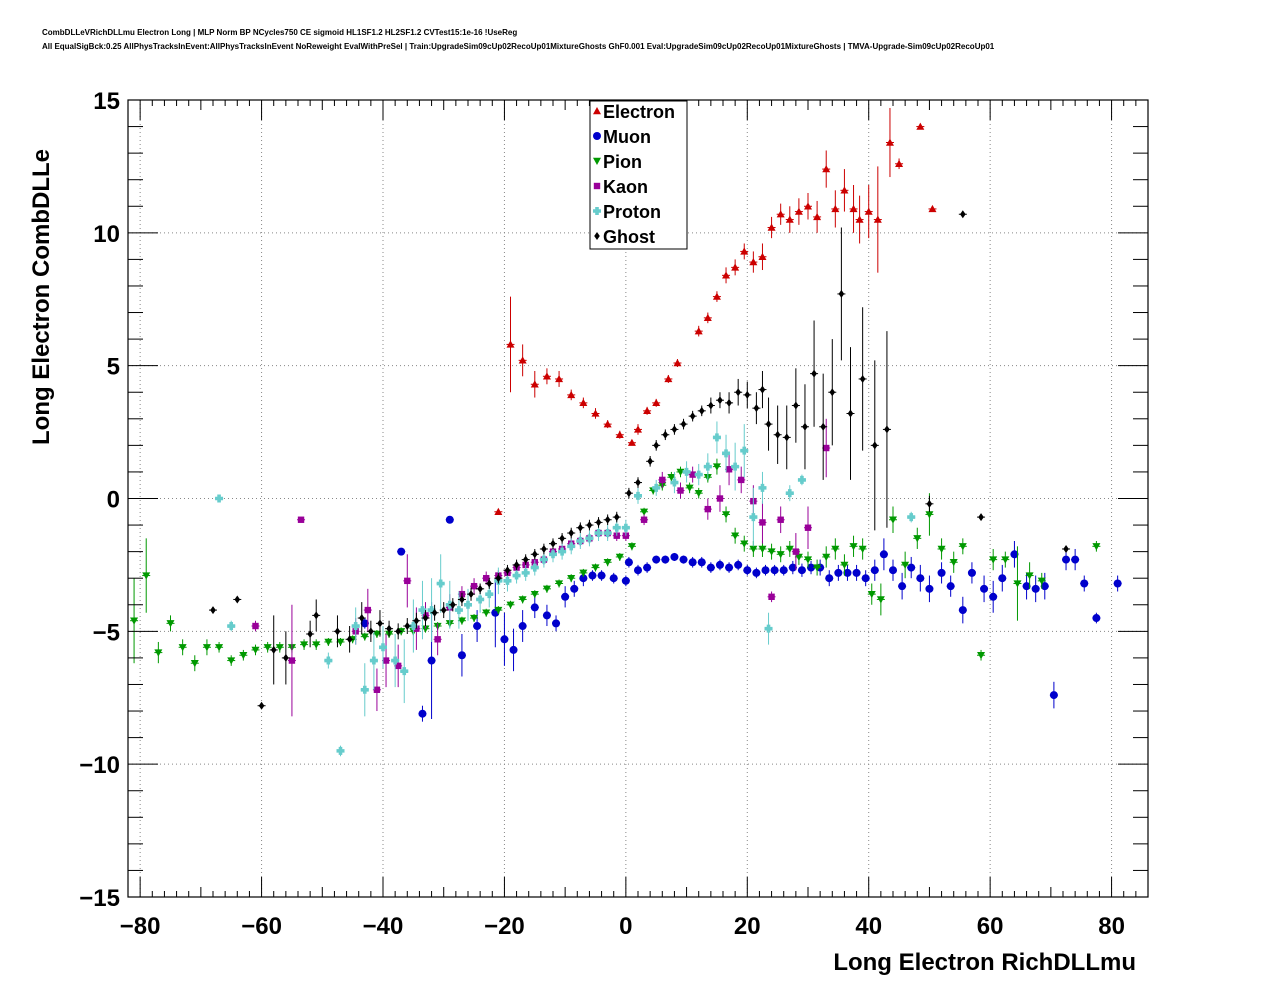 The width and height of the screenshot is (1276, 996). What do you see at coordinates (106, 632) in the screenshot?
I see `y-tick-label: −5` at bounding box center [106, 632].